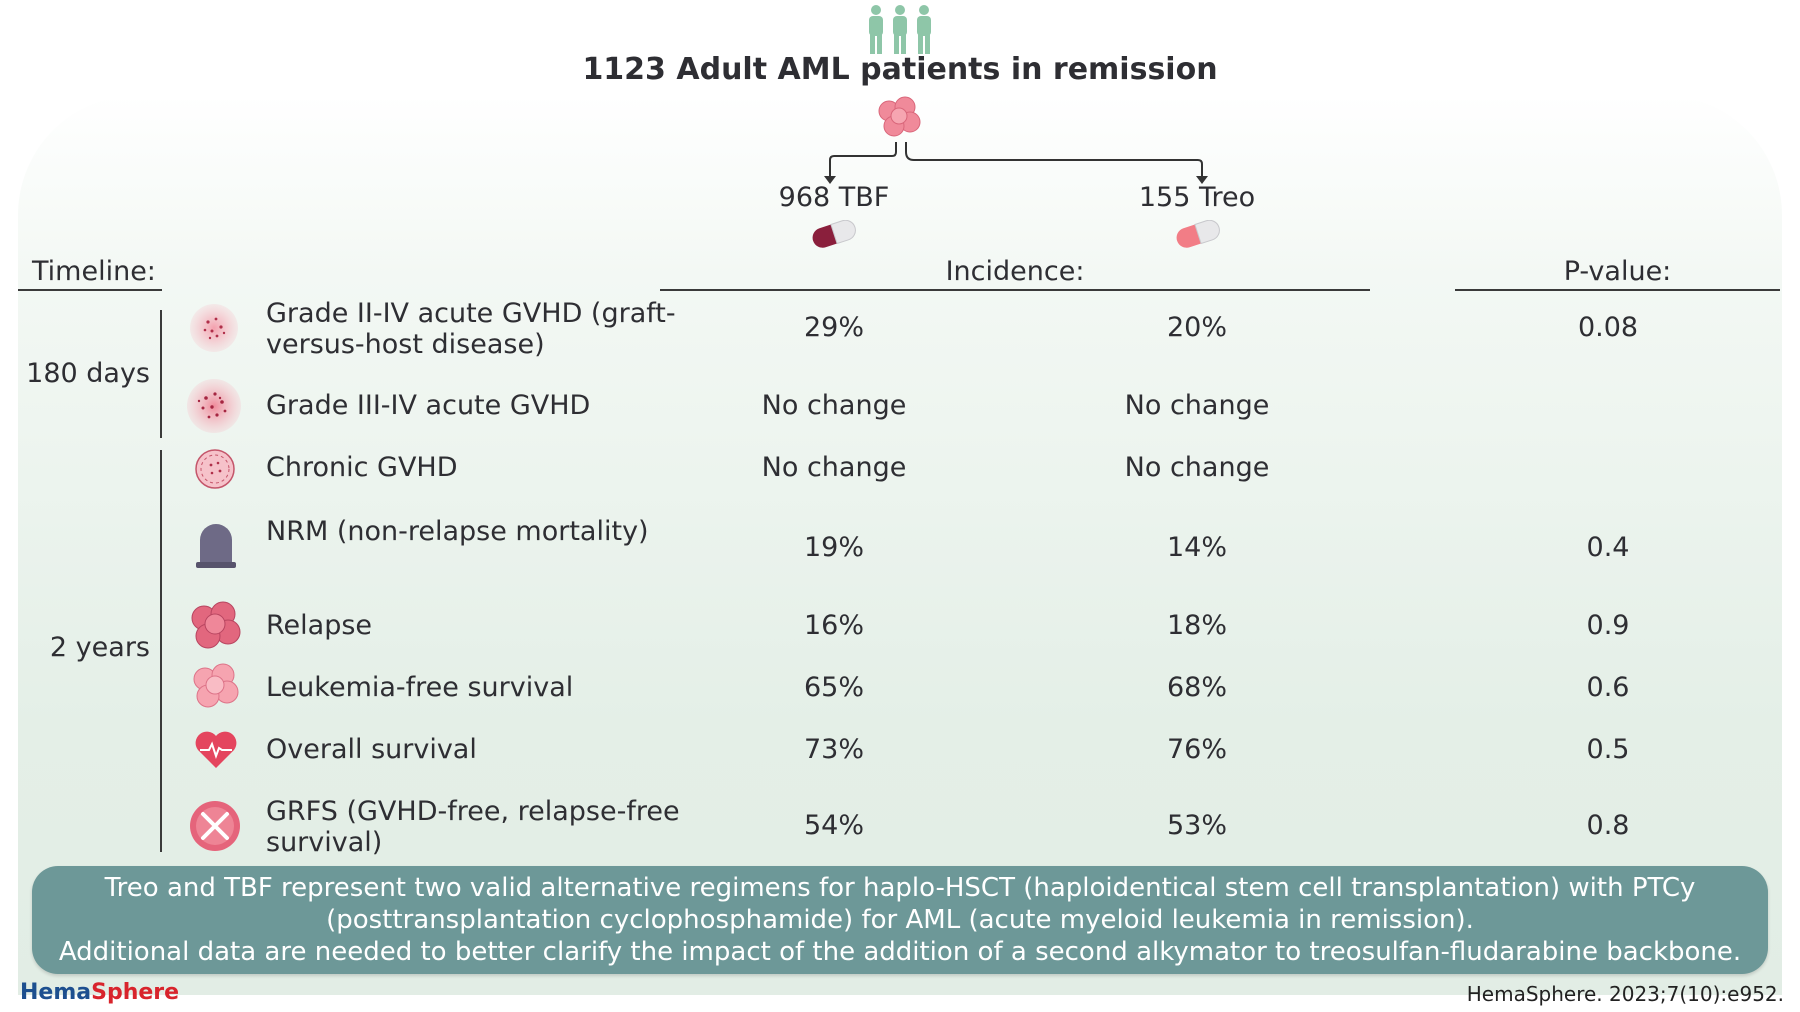 This screenshot has height=1012, width=1800. What do you see at coordinates (1015, 290) in the screenshot?
I see `incidence-rule` at bounding box center [1015, 290].